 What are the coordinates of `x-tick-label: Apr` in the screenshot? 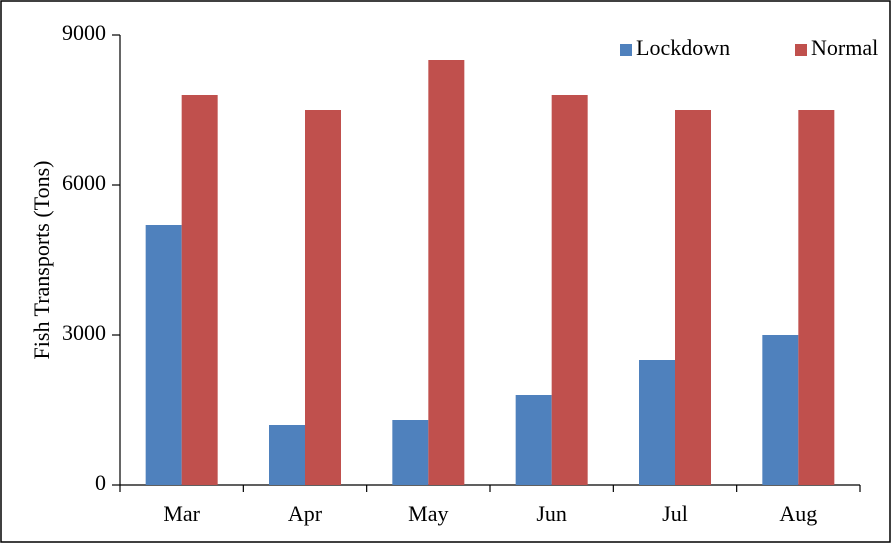 It's located at (305, 513).